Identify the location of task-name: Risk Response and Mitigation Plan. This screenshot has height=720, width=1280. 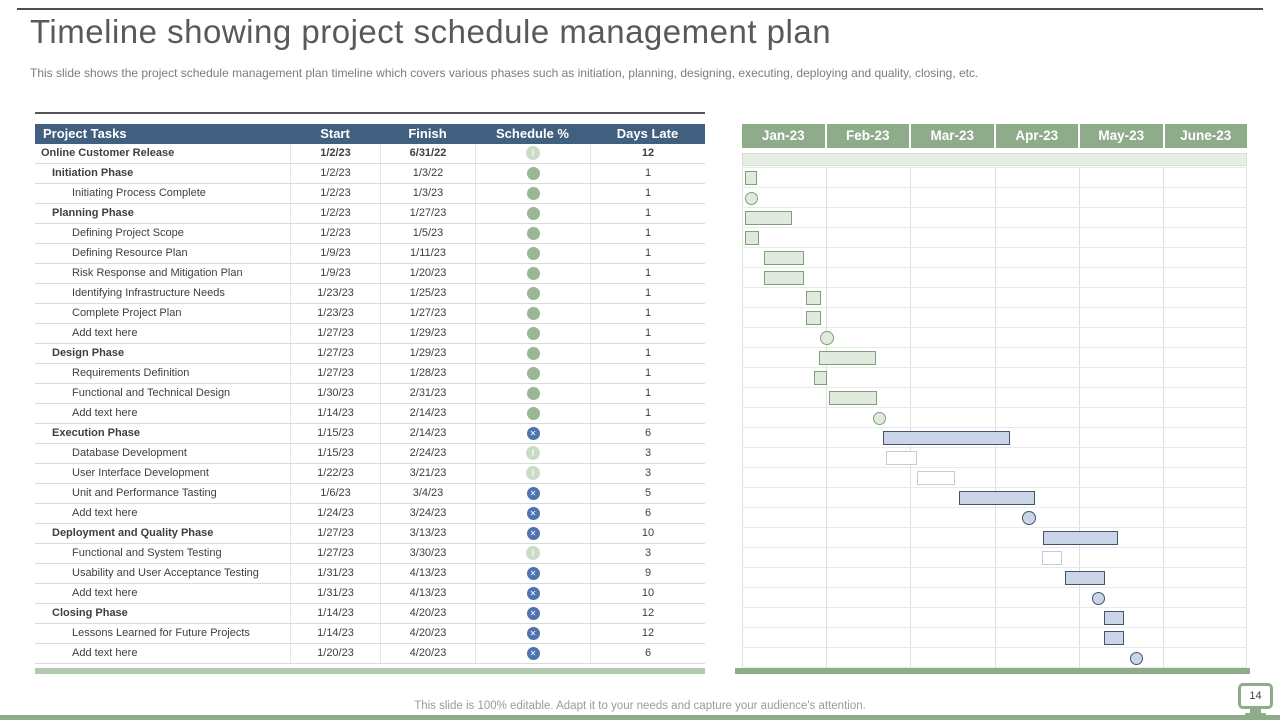
(157, 273).